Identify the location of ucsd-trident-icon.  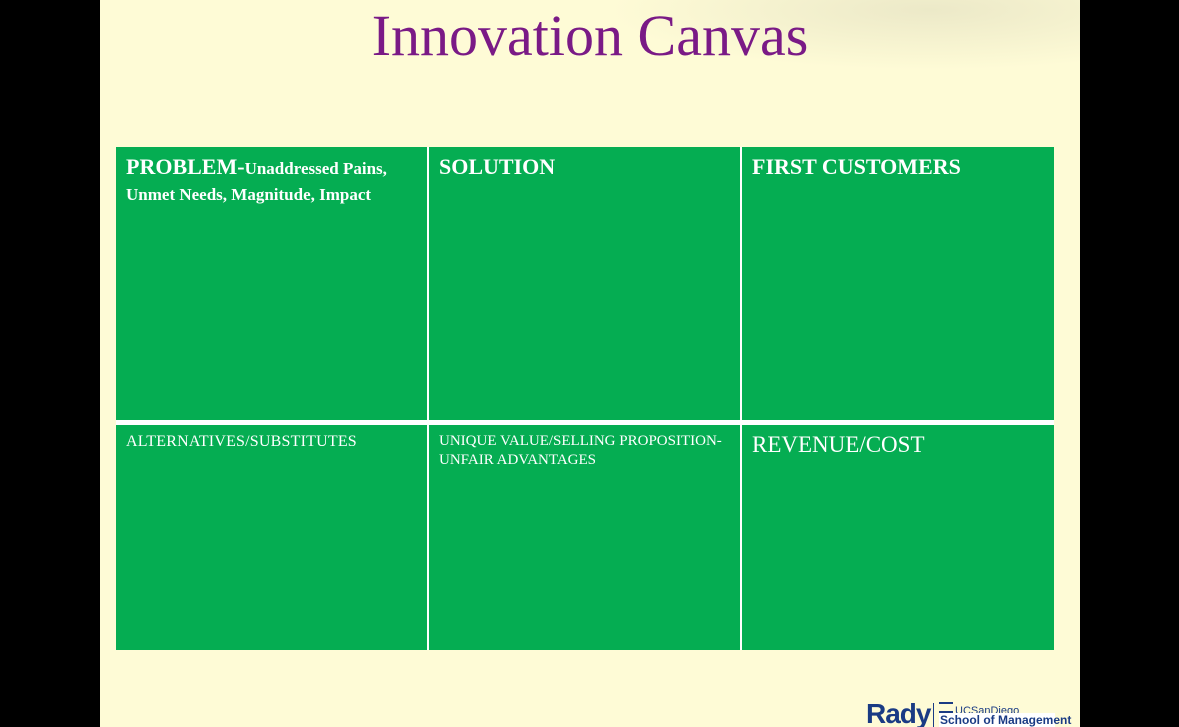
(946, 707).